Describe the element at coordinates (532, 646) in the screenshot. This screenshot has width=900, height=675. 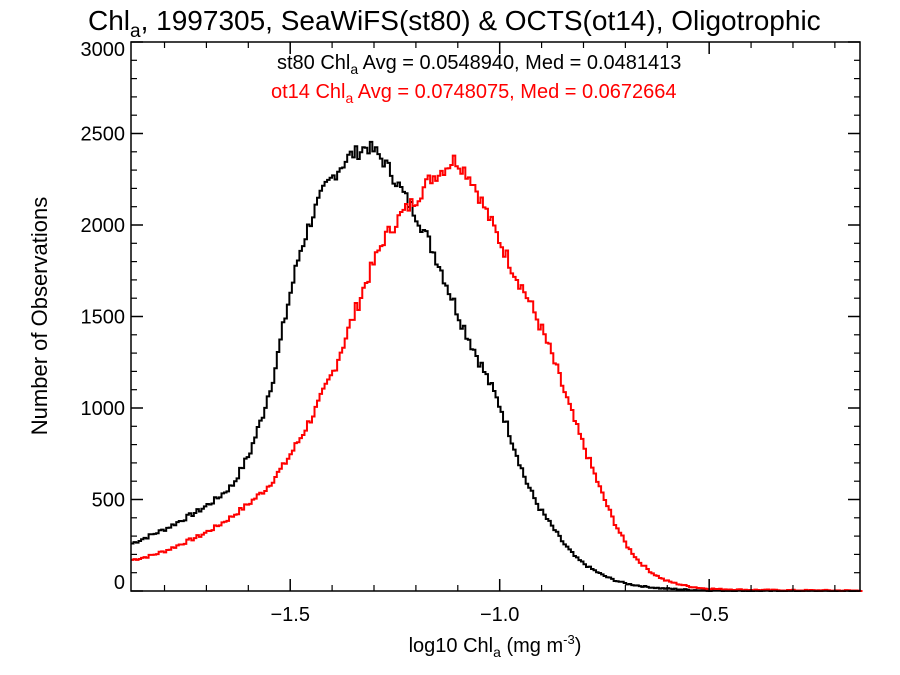
I see `x-axis-label-rest: (mg m` at that location.